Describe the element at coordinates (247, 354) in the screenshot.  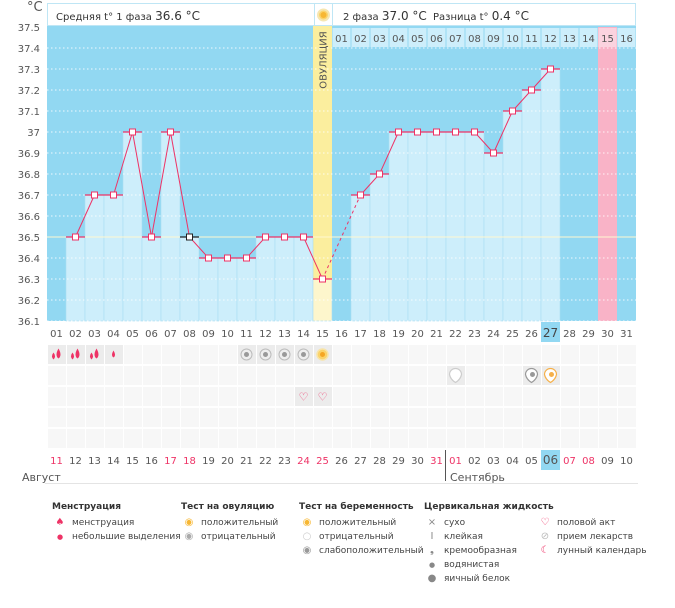
I see `marker-ovulation-test-negative` at that location.